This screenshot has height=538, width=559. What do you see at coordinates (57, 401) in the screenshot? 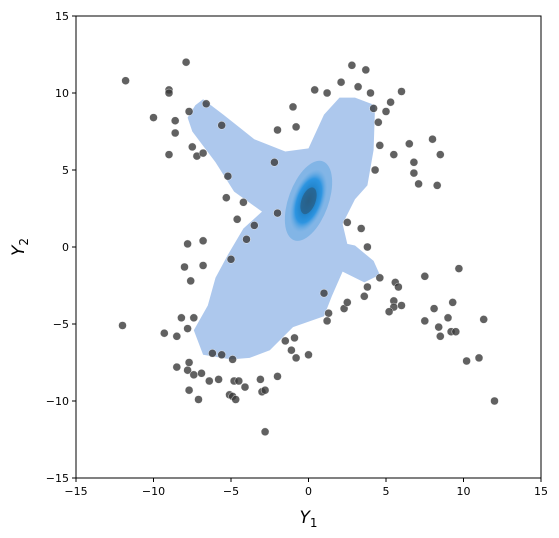
I see `y-tick-label: −10` at bounding box center [57, 401].